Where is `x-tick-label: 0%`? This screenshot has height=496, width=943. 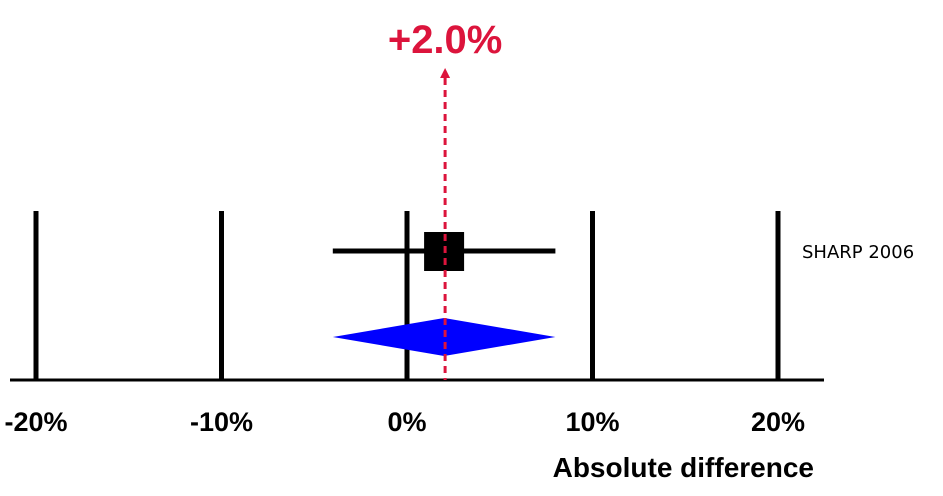
x-tick-label: 0% is located at coordinates (406, 422).